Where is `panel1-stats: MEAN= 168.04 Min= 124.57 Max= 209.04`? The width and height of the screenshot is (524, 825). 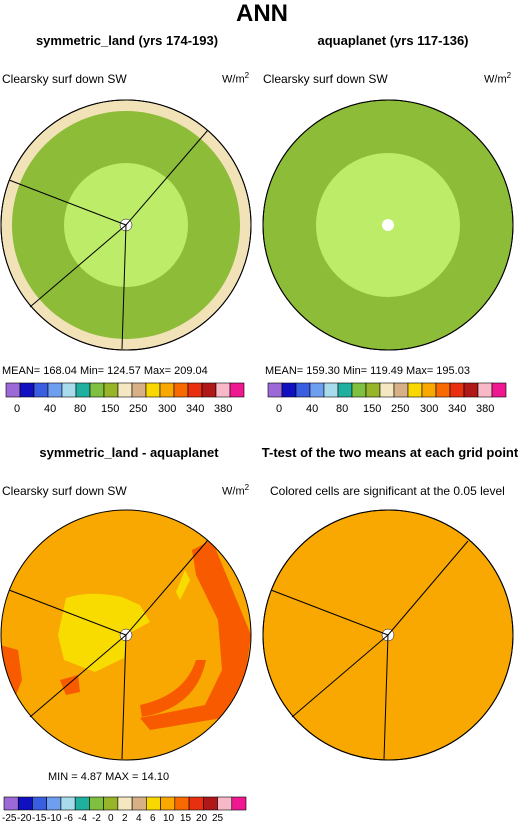
panel1-stats: MEAN= 168.04 Min= 124.57 Max= 209.04 is located at coordinates (105, 371).